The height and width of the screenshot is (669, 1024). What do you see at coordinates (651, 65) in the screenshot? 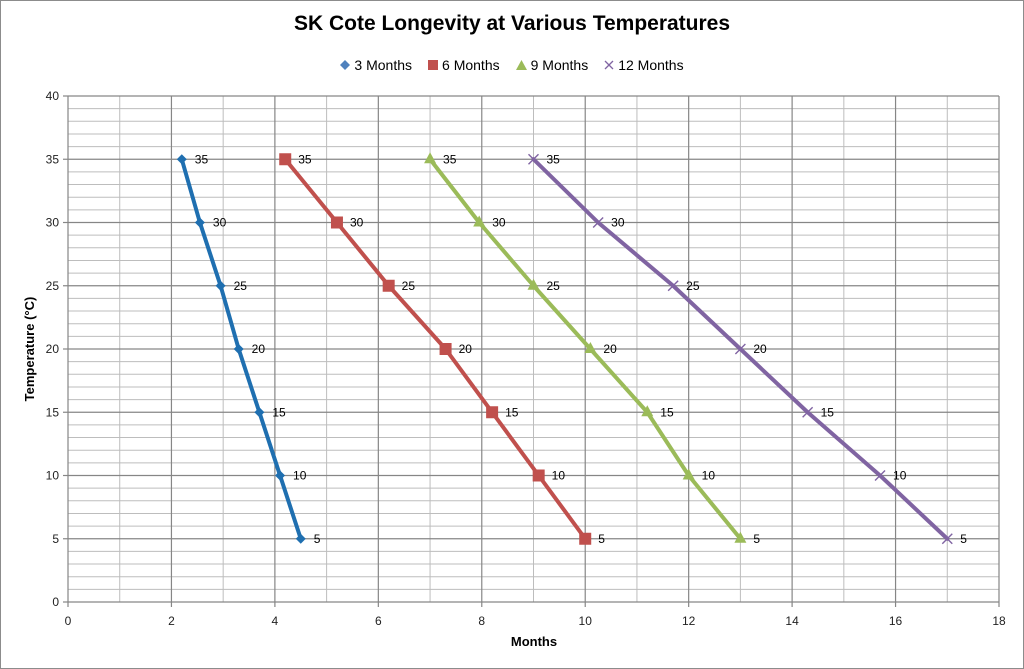
I see `legend-label: 12 Months` at bounding box center [651, 65].